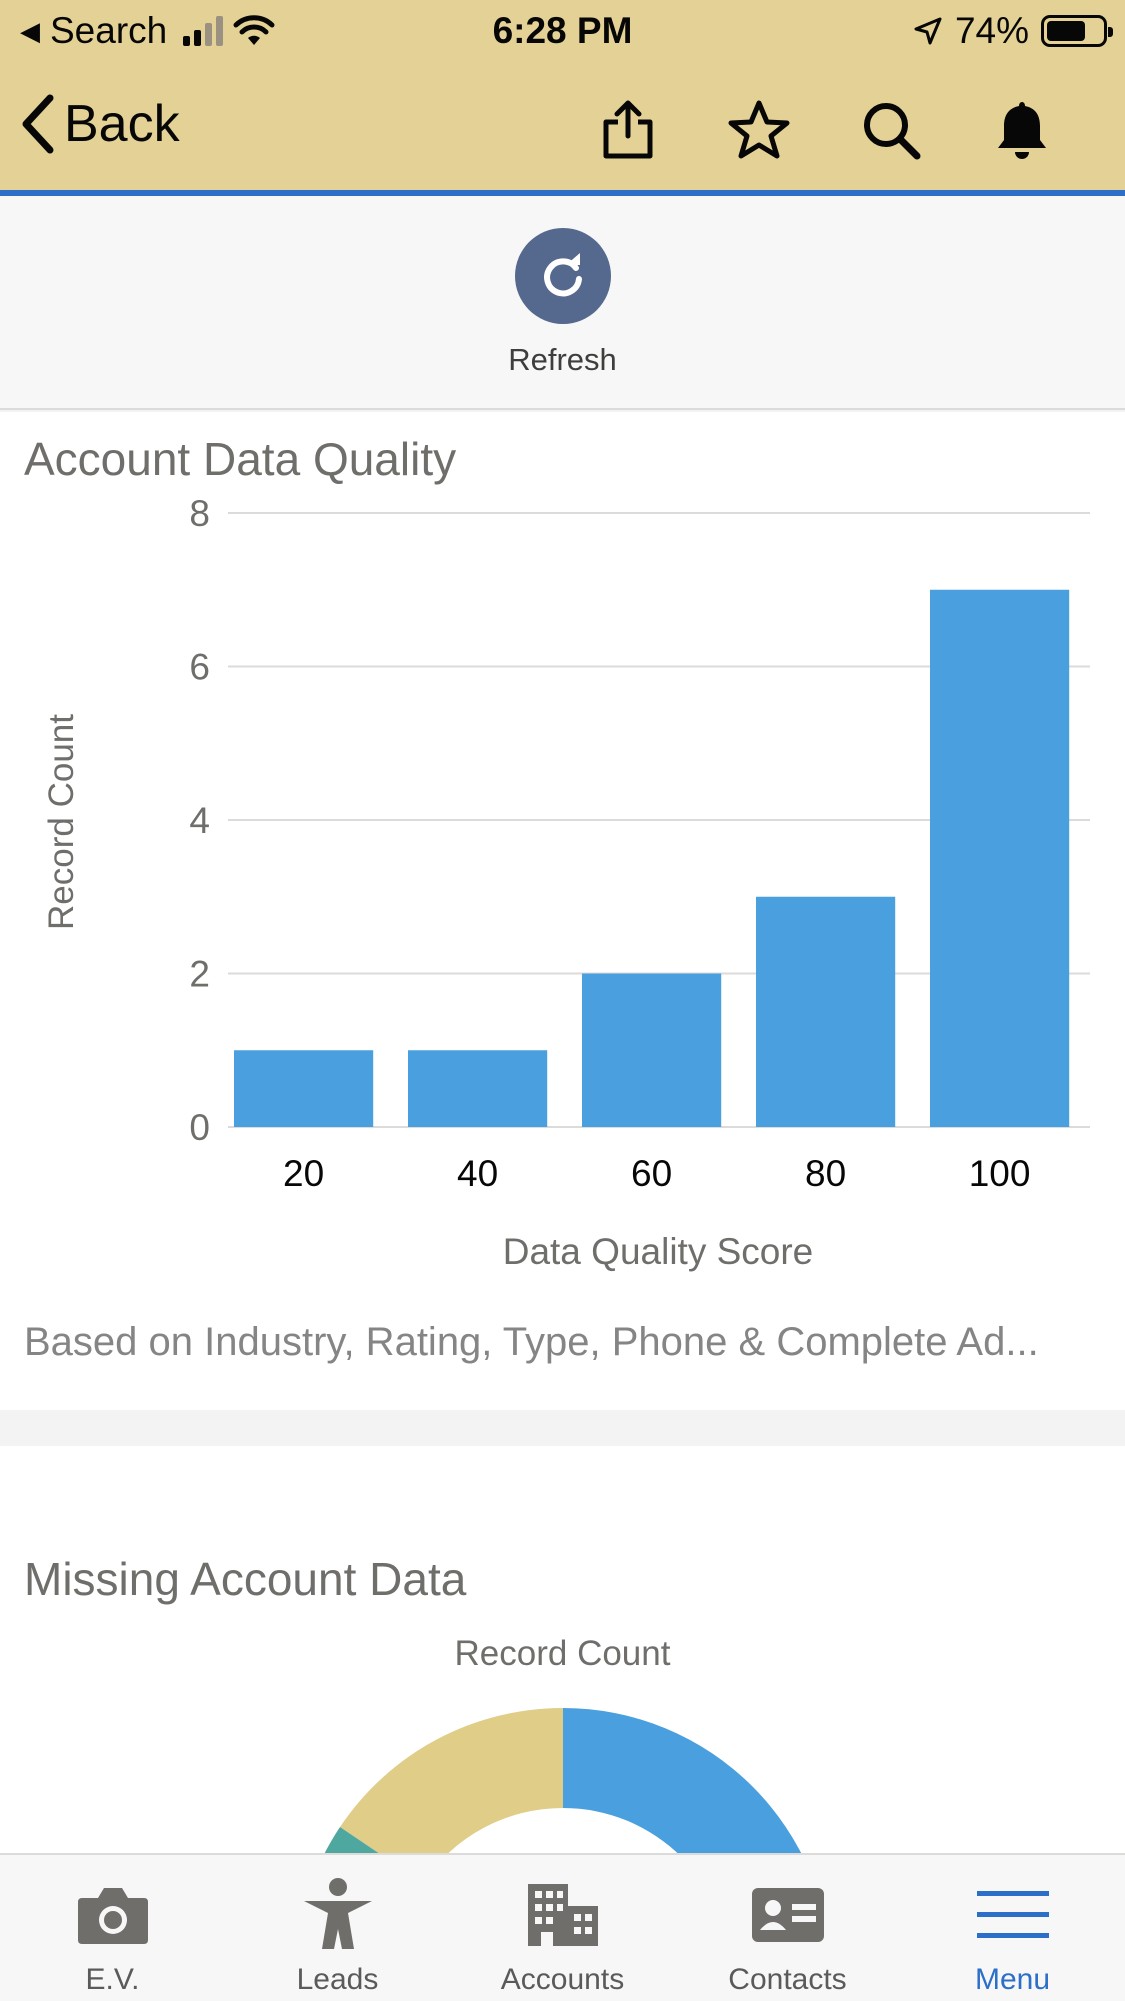 The width and height of the screenshot is (1125, 2001). I want to click on tab-accounts: Accounts, so click(562, 1928).